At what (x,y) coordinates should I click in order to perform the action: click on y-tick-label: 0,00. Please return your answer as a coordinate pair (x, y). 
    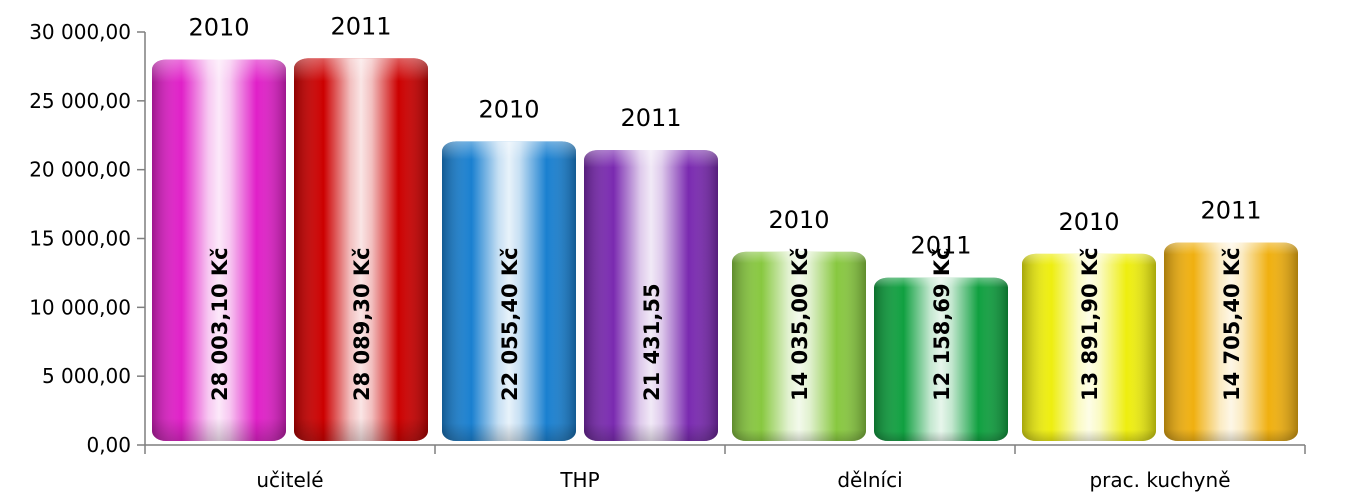
    Looking at the image, I should click on (108, 445).